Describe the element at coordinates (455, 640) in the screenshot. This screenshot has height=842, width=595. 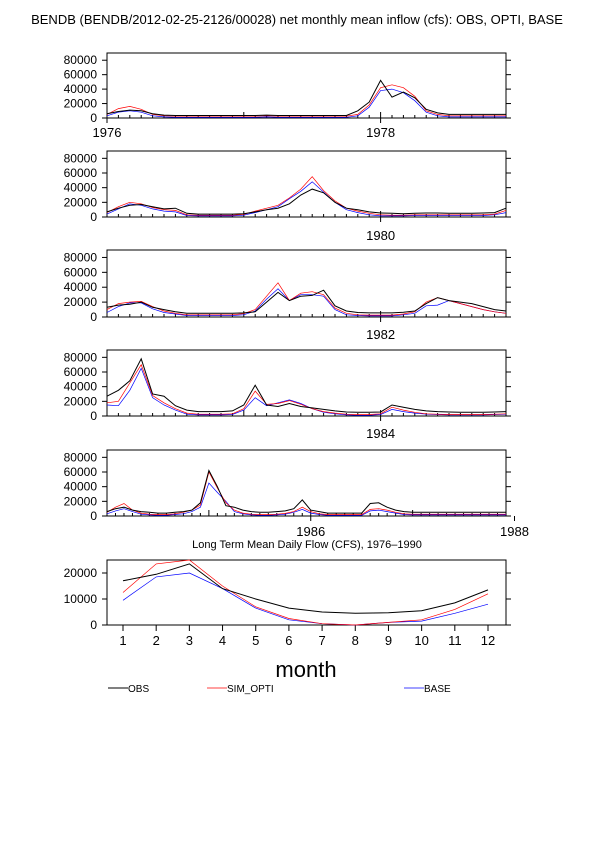
I see `x-tick-label: 11` at that location.